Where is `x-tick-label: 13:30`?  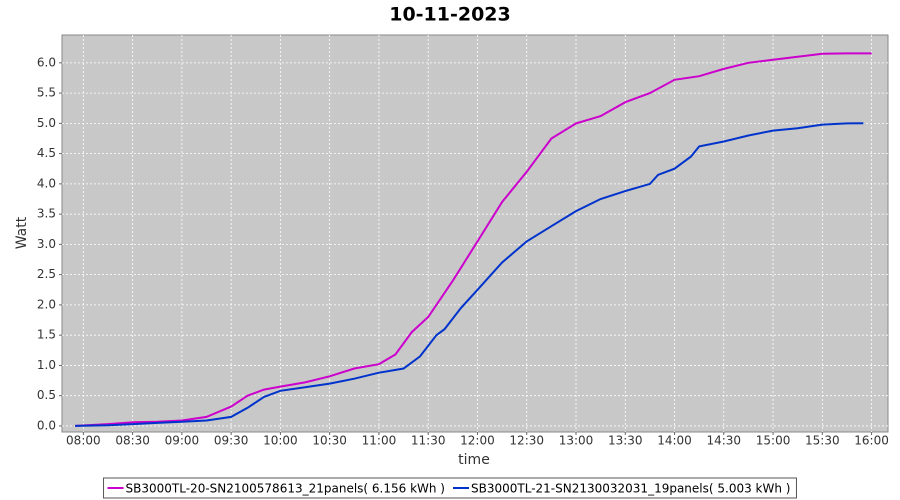 x-tick-label: 13:30 is located at coordinates (625, 441).